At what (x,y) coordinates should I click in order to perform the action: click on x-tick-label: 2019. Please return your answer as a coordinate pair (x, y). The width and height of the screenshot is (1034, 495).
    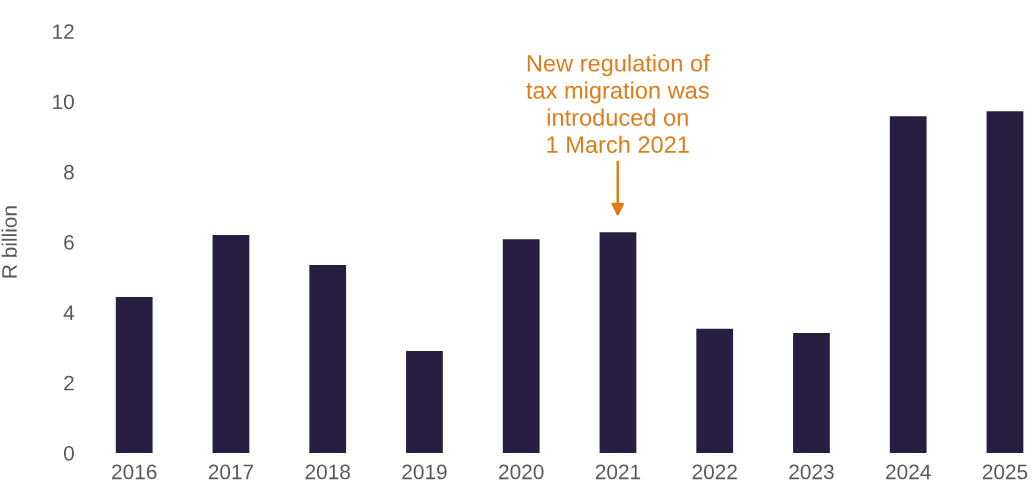
    Looking at the image, I should click on (424, 472).